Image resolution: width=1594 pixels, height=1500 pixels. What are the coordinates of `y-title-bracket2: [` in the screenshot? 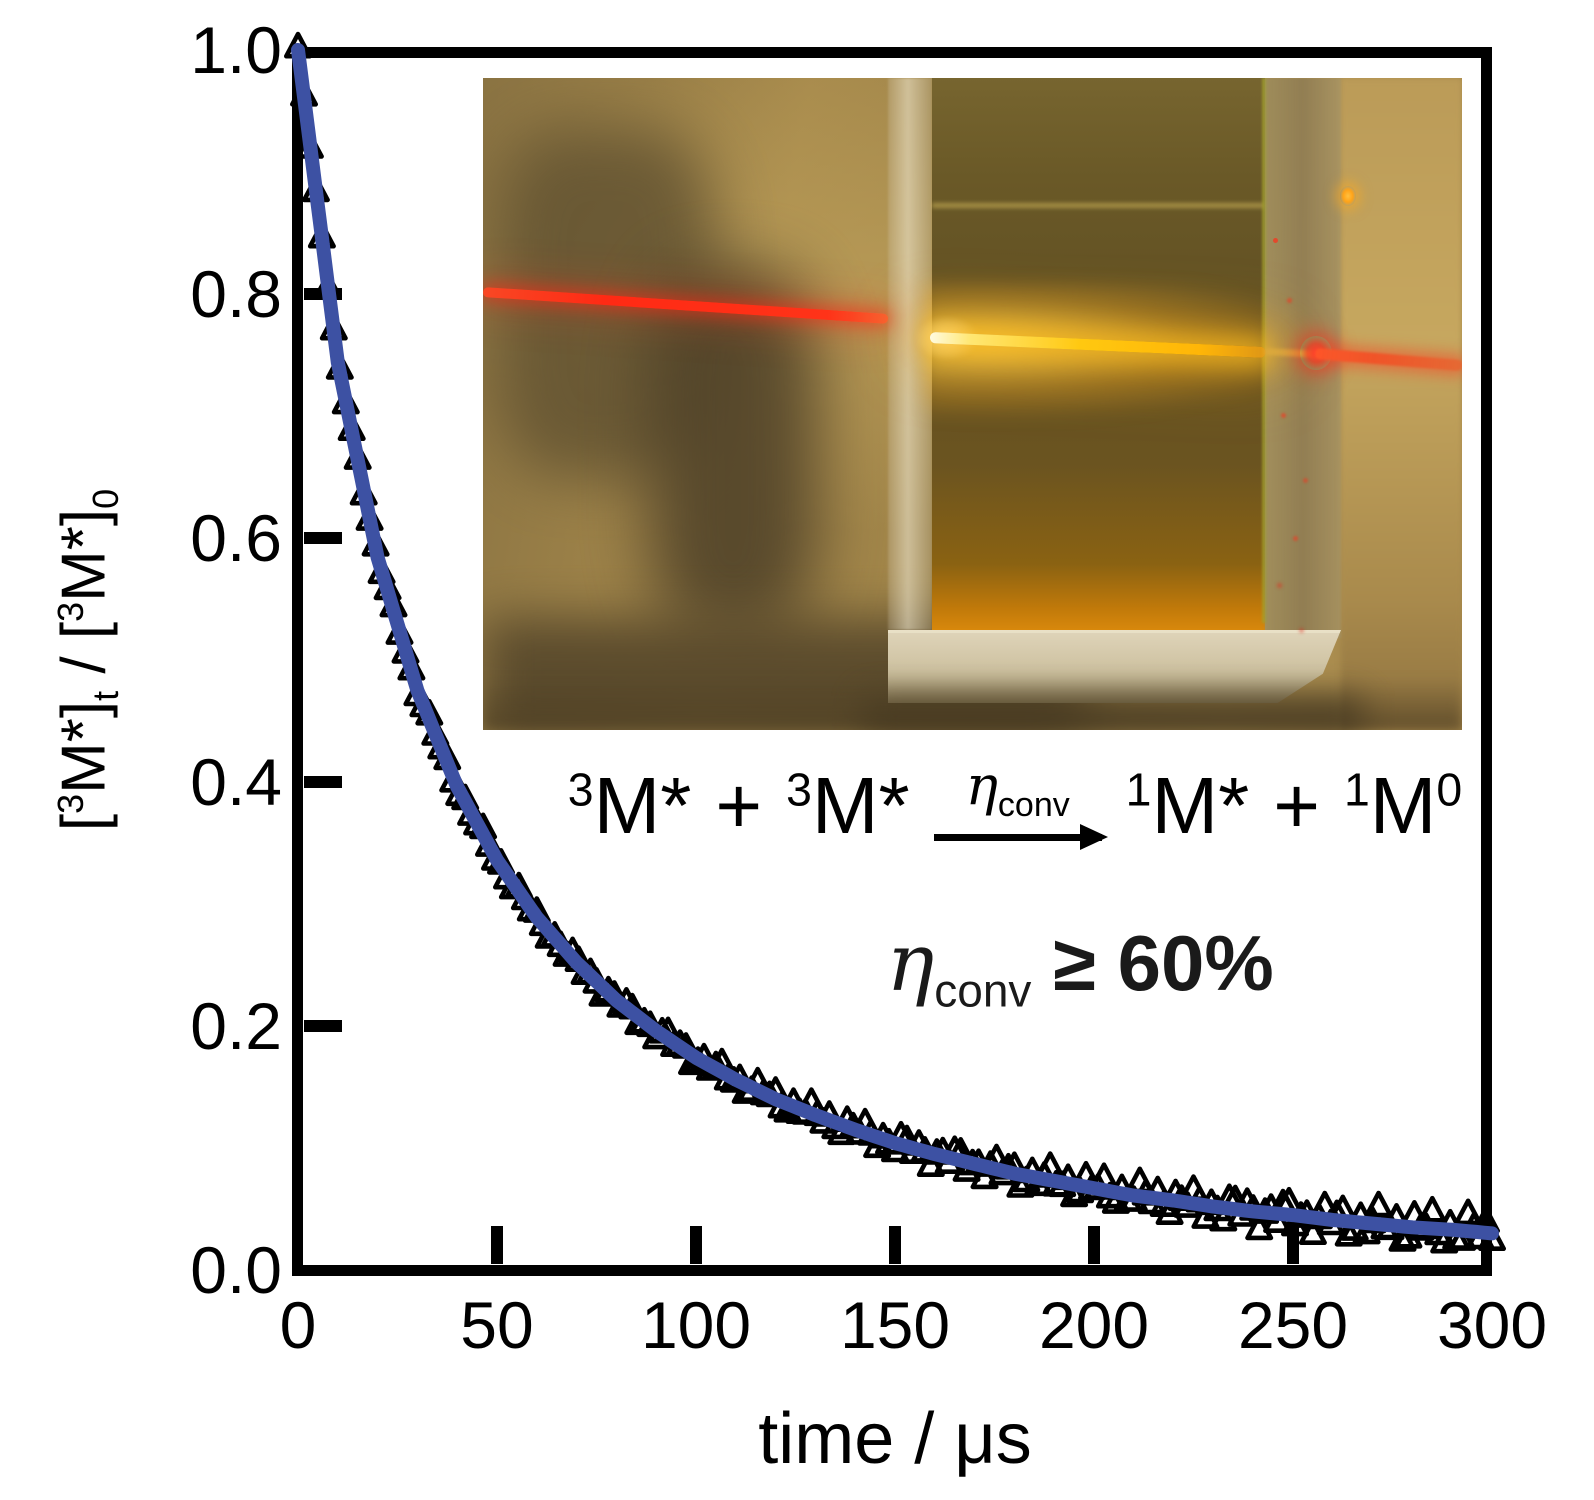 It's located at (84, 630).